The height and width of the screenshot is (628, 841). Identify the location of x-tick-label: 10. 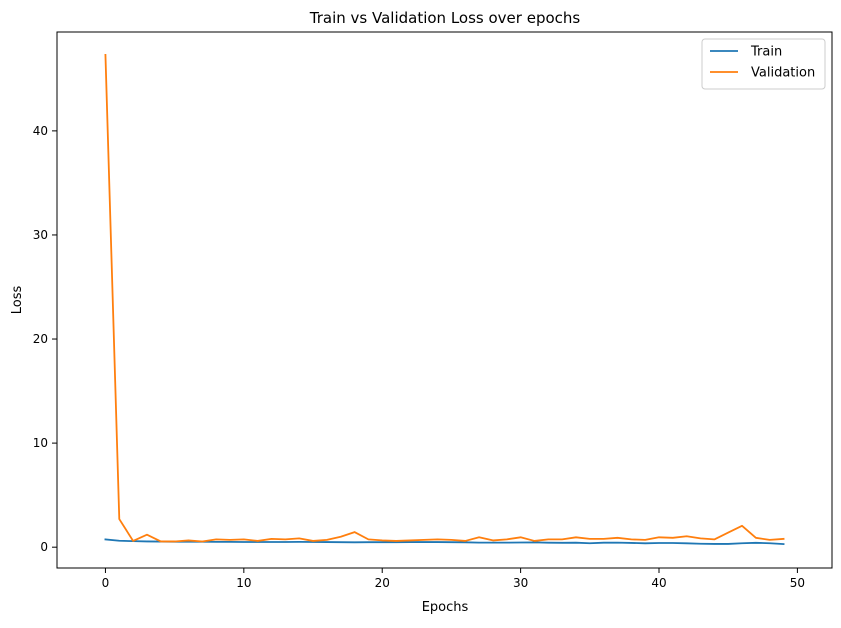
(243, 583).